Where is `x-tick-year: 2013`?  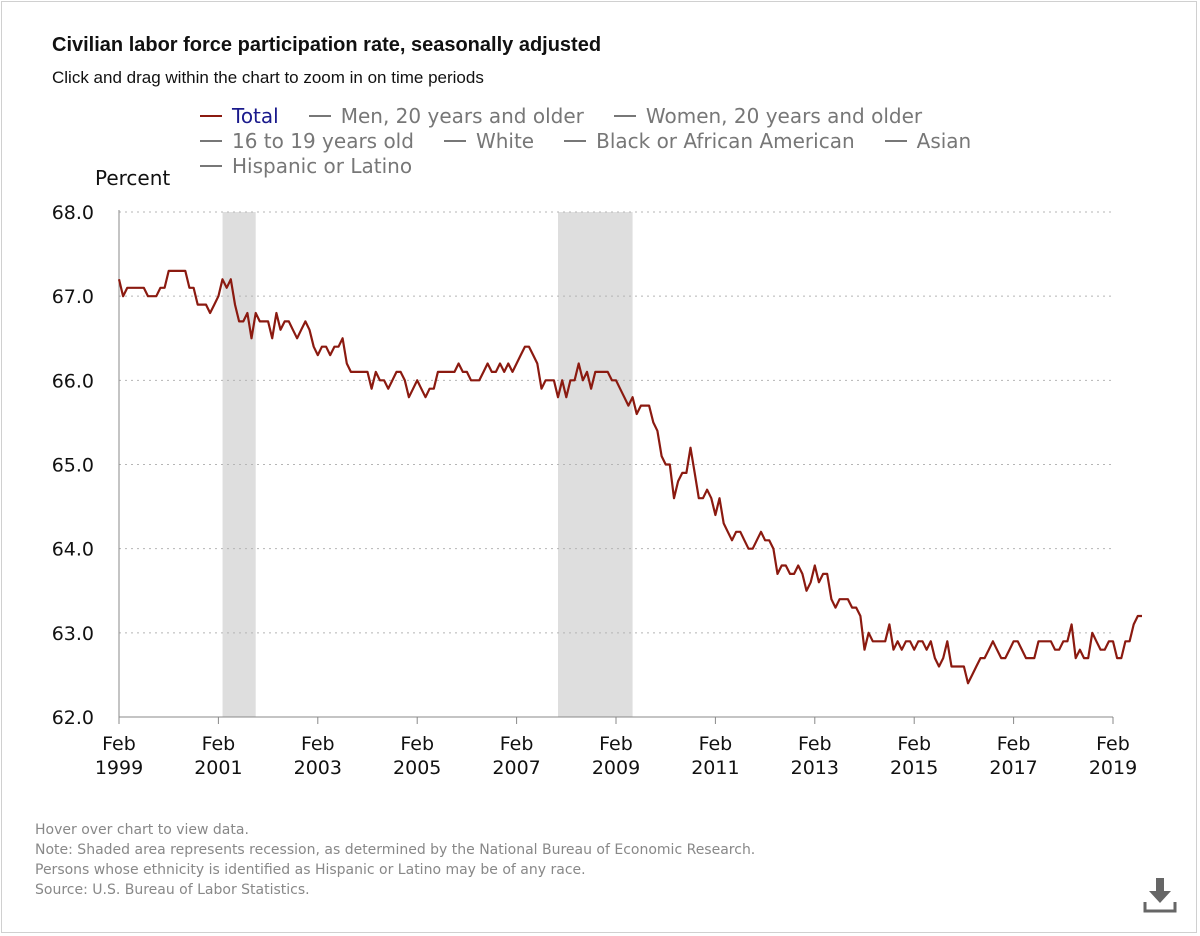
x-tick-year: 2013 is located at coordinates (815, 768).